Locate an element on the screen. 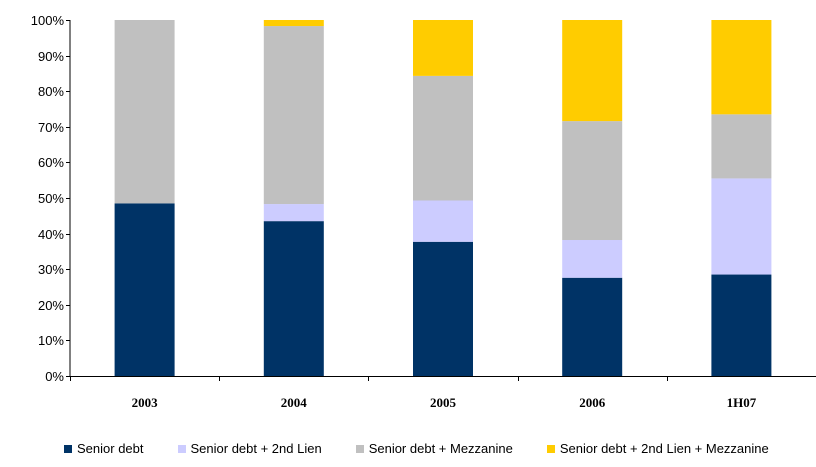 The width and height of the screenshot is (816, 467). y-tick-label: 100% is located at coordinates (48, 20).